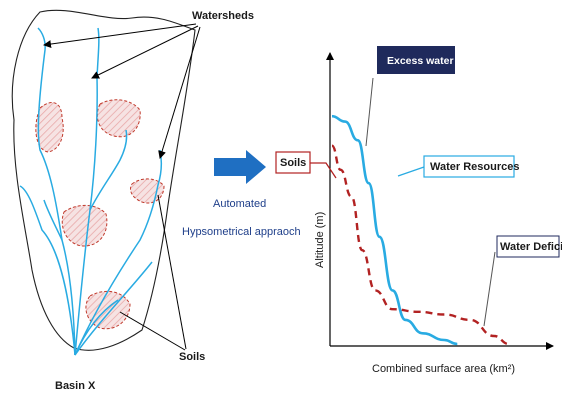  I want to click on watersheds-annotation: Watersheds, so click(148, 84).